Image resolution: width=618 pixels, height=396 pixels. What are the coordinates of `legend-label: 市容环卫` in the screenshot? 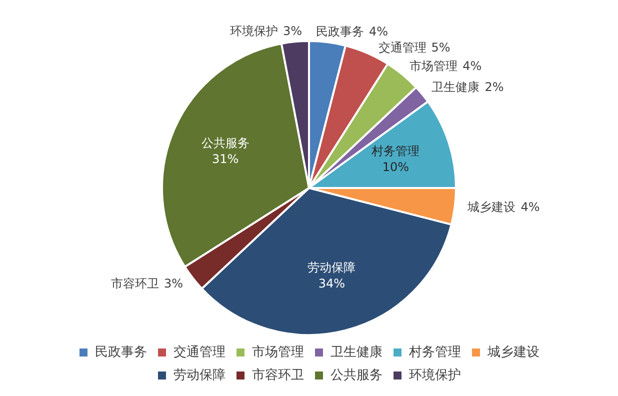 It's located at (278, 374).